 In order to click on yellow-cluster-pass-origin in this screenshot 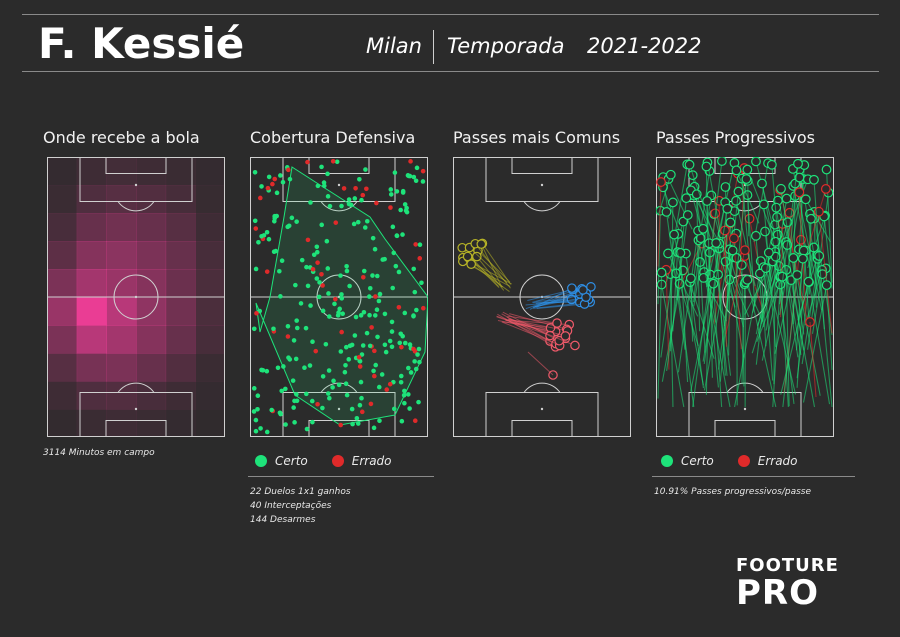, I will do `click(467, 256)`.